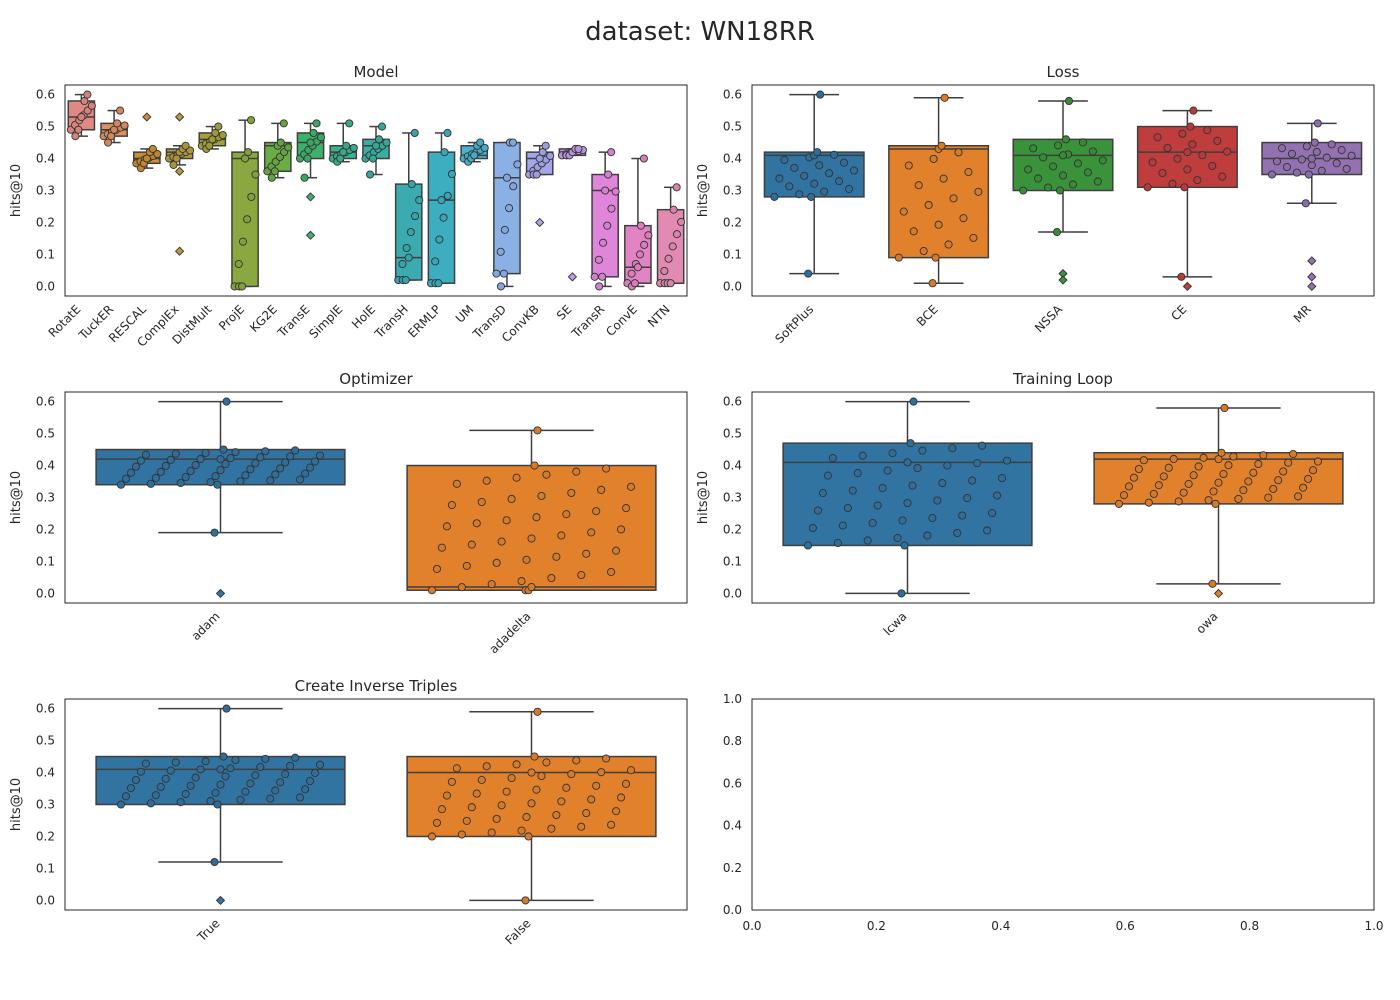 This screenshot has width=1400, height=1000. Describe the element at coordinates (564, 312) in the screenshot. I see `x-tick-label: SE` at that location.